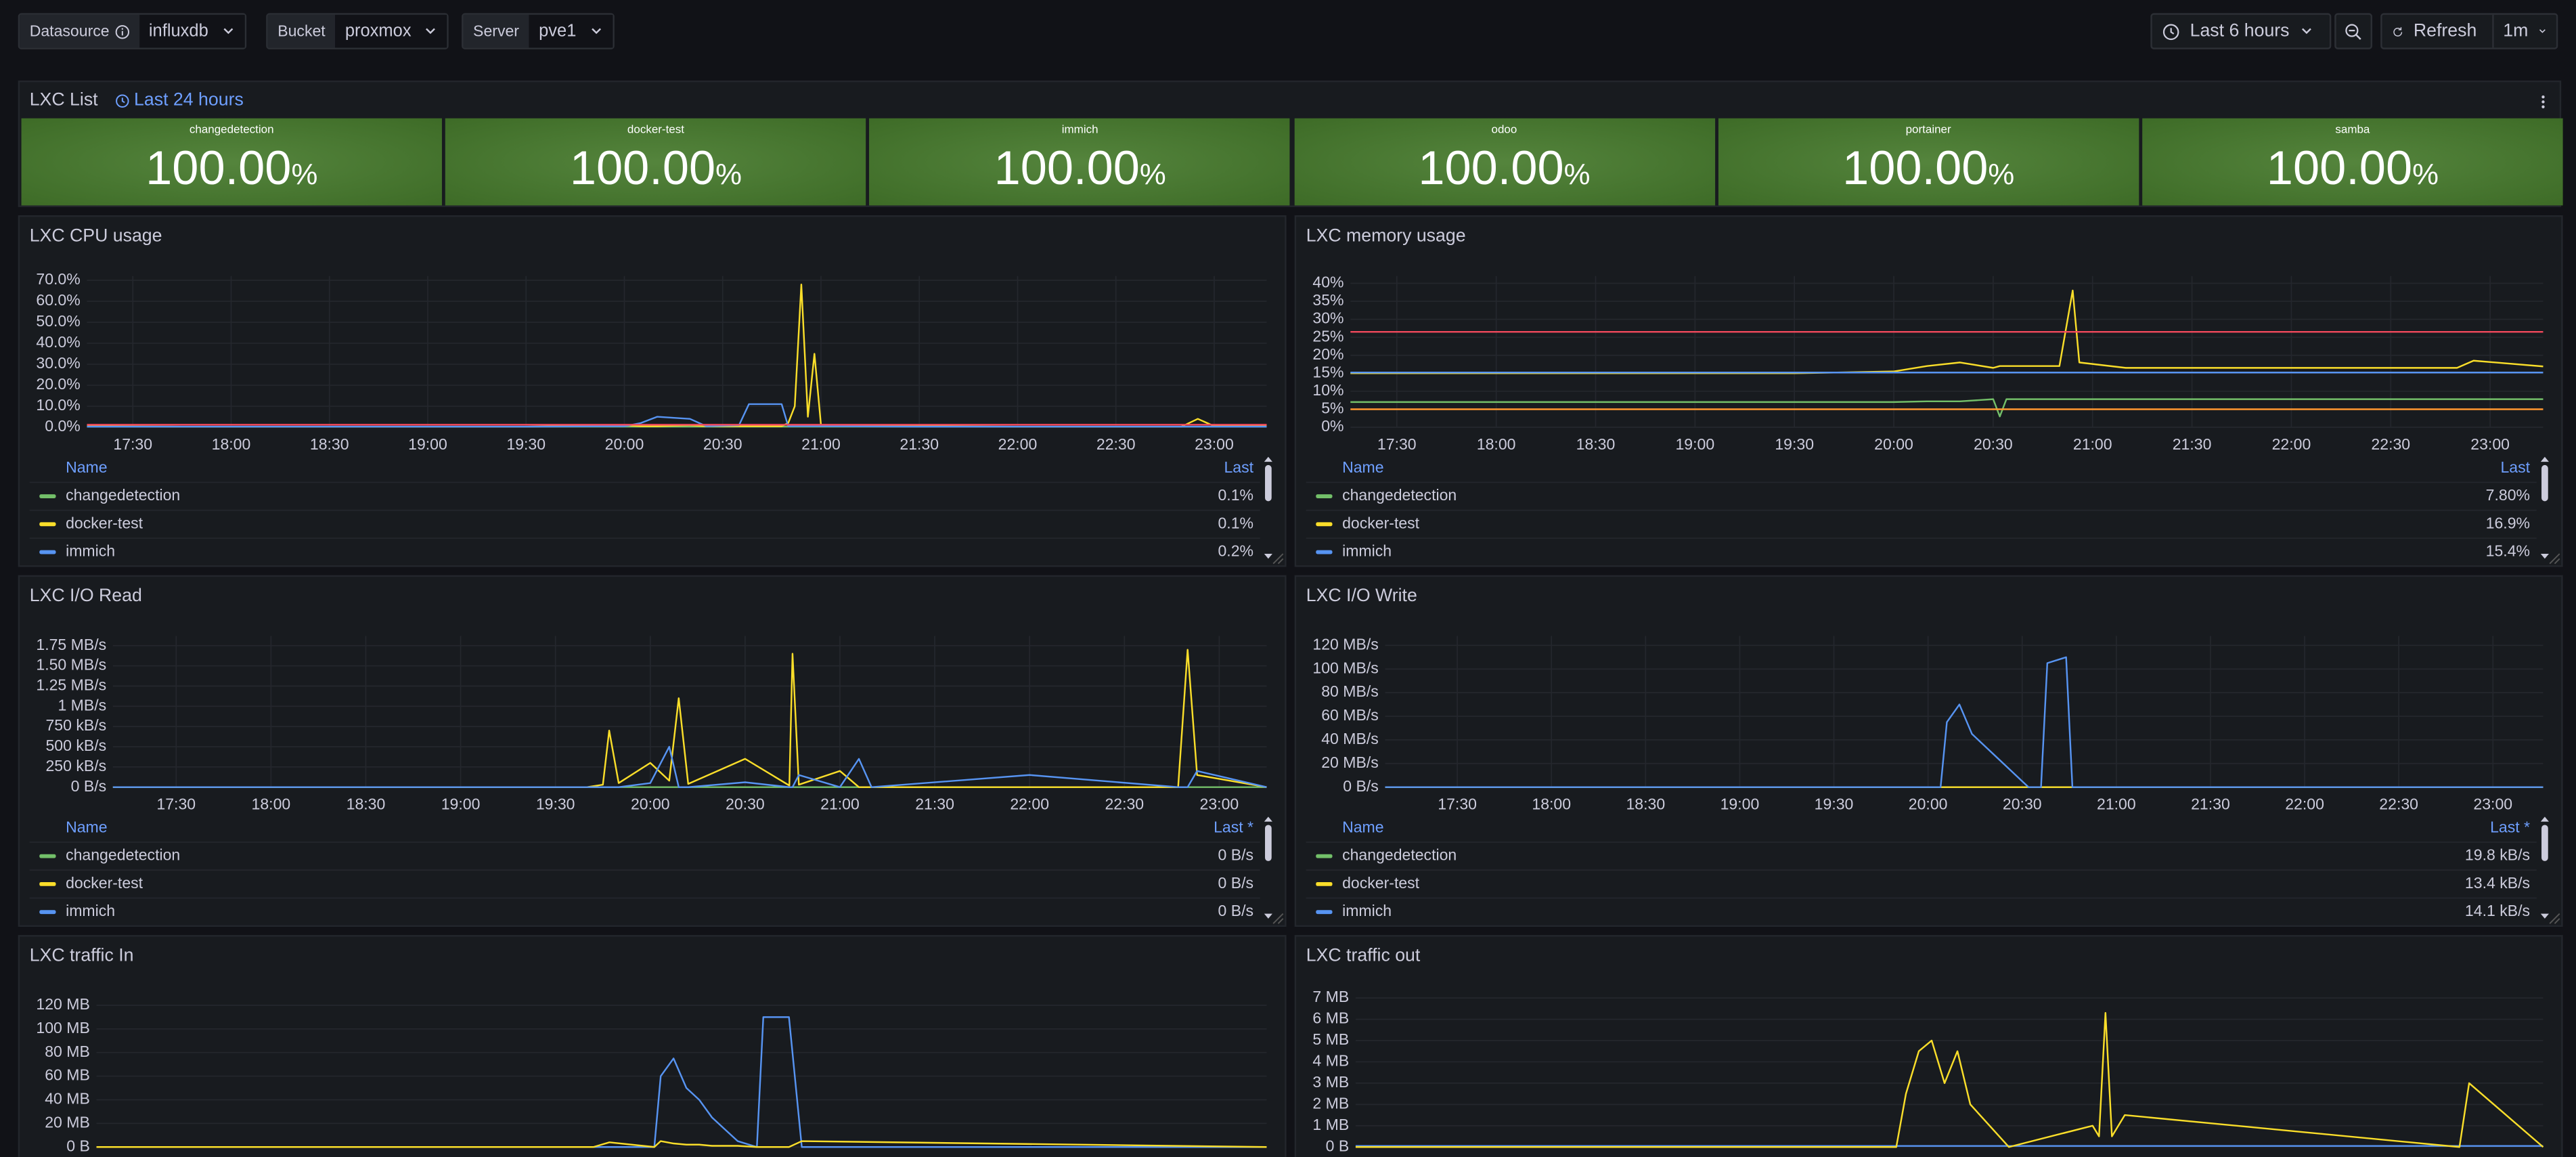 This screenshot has height=1157, width=2576. I want to click on server-picker: Server pve1, so click(538, 31).